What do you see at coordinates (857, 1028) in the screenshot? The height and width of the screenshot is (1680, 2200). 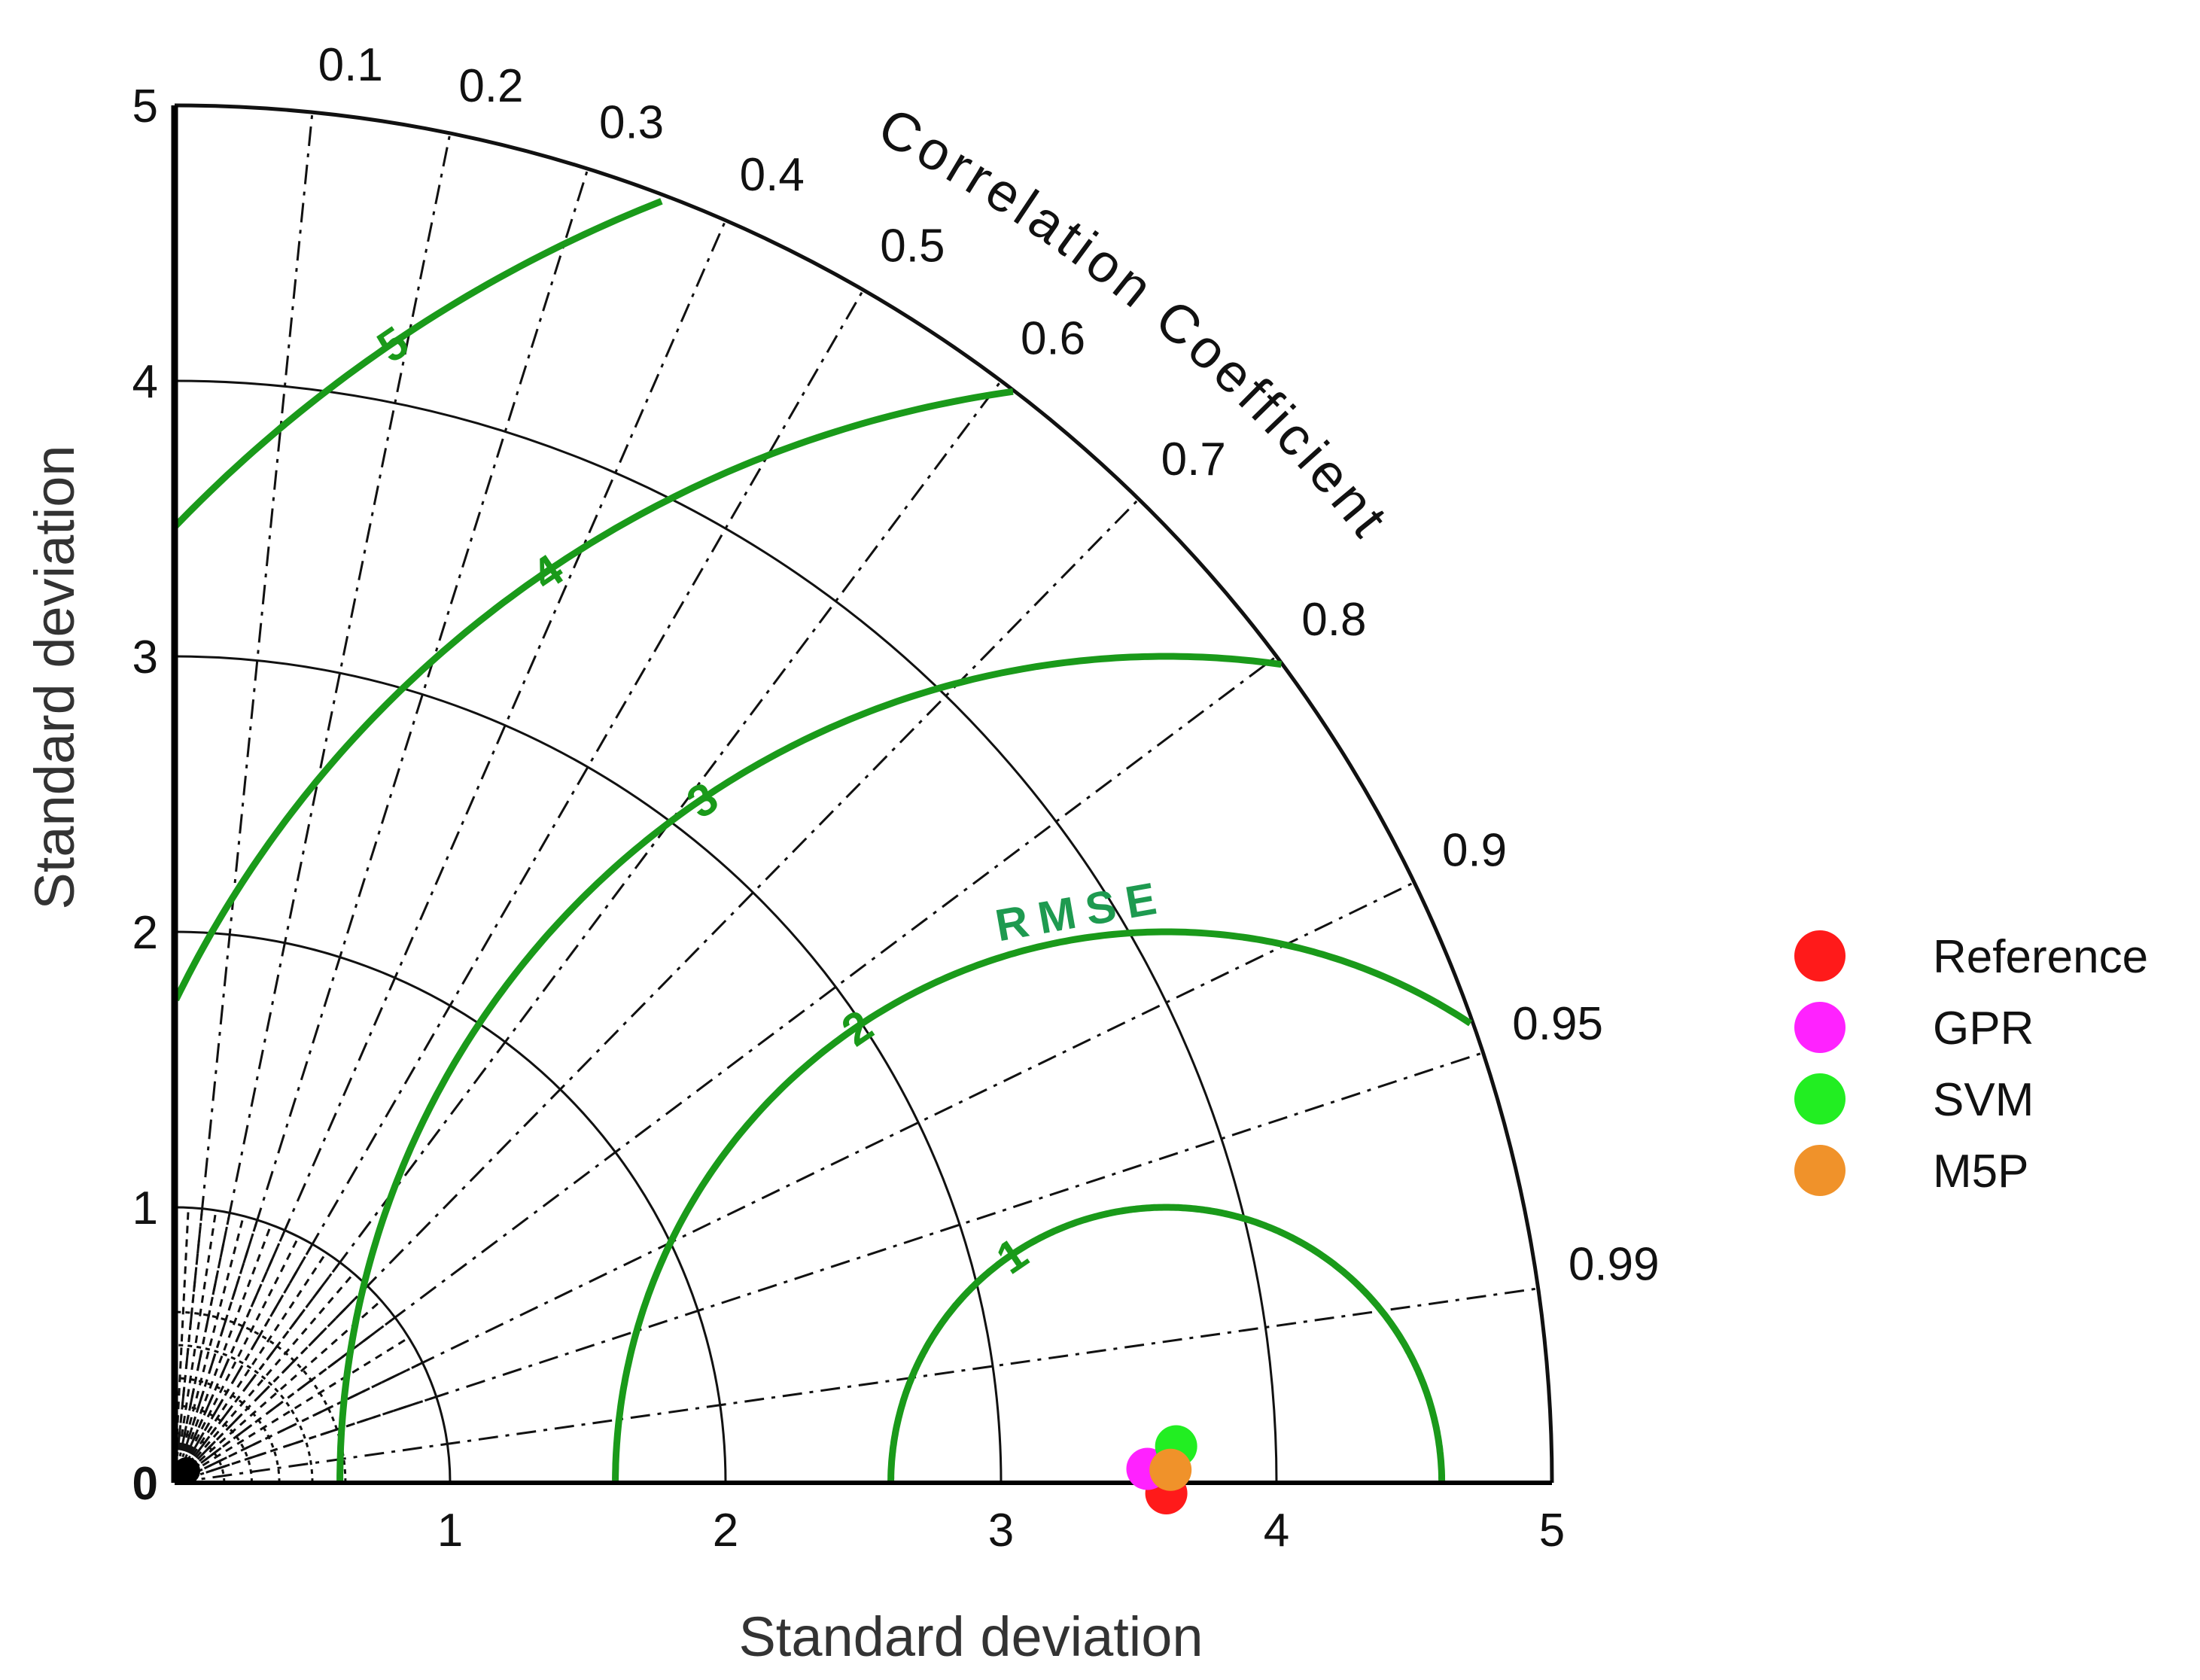 I see `rmse-contour-label: 2` at bounding box center [857, 1028].